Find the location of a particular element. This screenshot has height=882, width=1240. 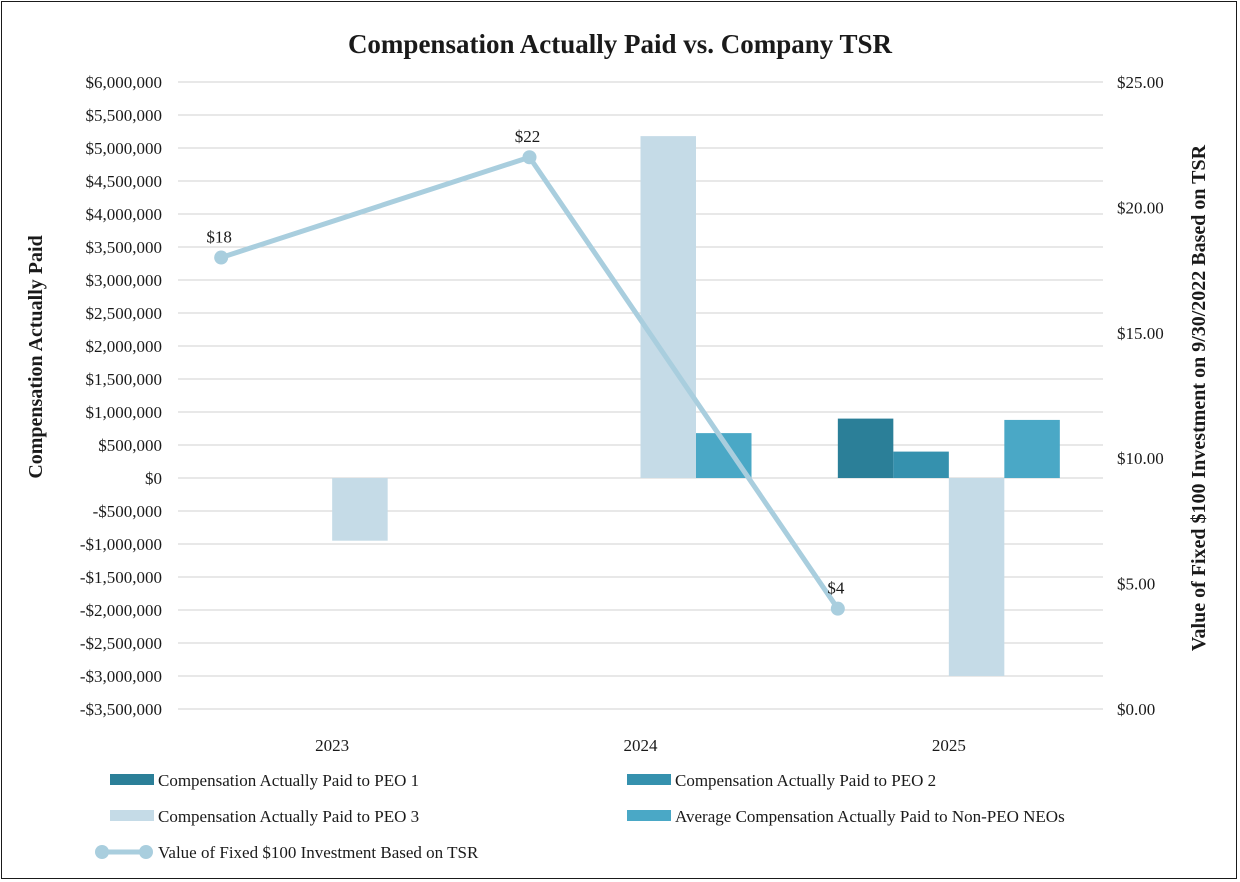

y-tick-label: -$2,500,000 is located at coordinates (121, 643).